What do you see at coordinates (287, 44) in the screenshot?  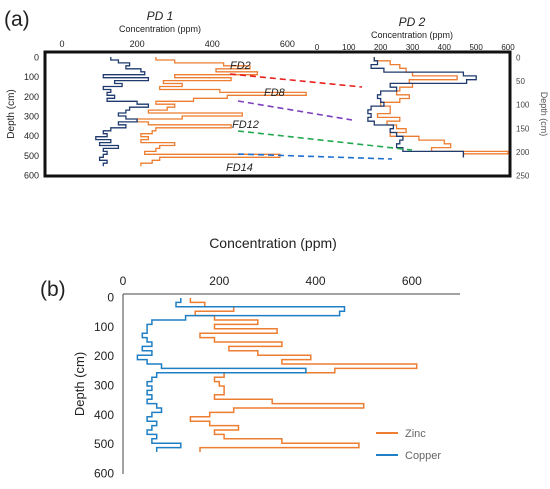 I see `pd1-x-tick-label: 600` at bounding box center [287, 44].